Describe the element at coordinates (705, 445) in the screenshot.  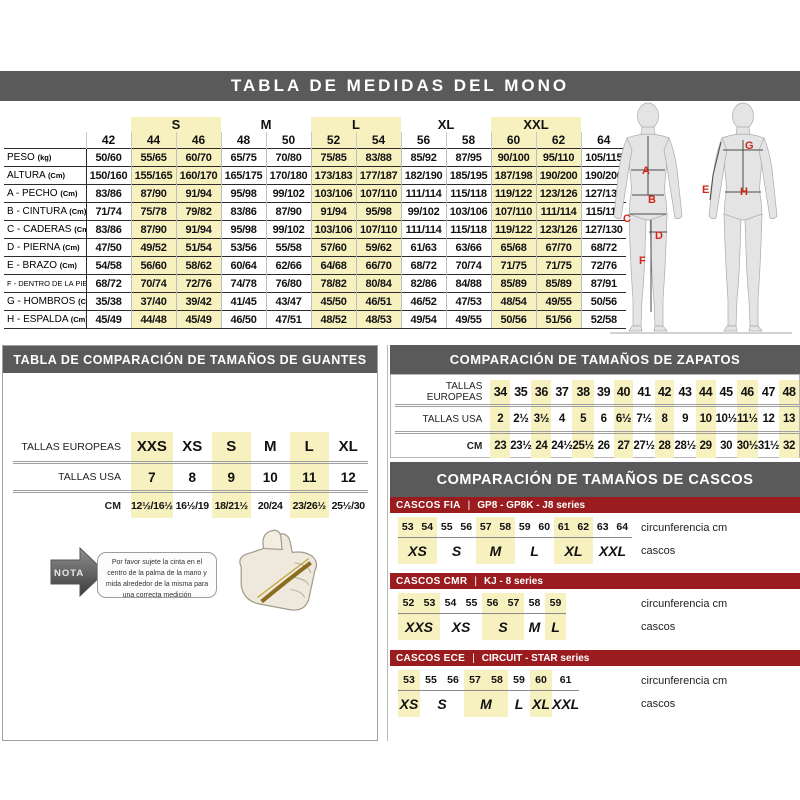
I see `size-cell: 29` at that location.